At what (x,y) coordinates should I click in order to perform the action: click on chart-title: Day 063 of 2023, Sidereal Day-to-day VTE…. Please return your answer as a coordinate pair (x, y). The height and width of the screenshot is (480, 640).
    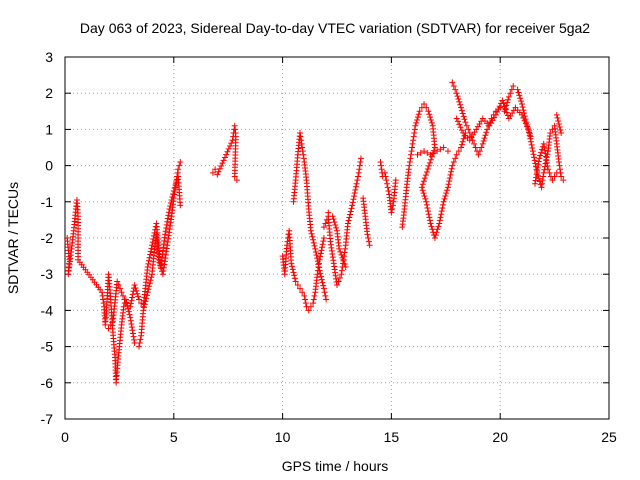
    Looking at the image, I should click on (335, 28).